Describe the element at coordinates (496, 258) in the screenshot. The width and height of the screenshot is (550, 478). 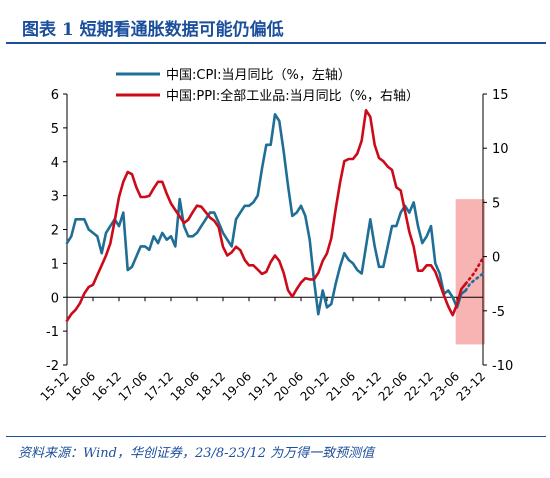
I see `y-right-tick-label: 0` at that location.